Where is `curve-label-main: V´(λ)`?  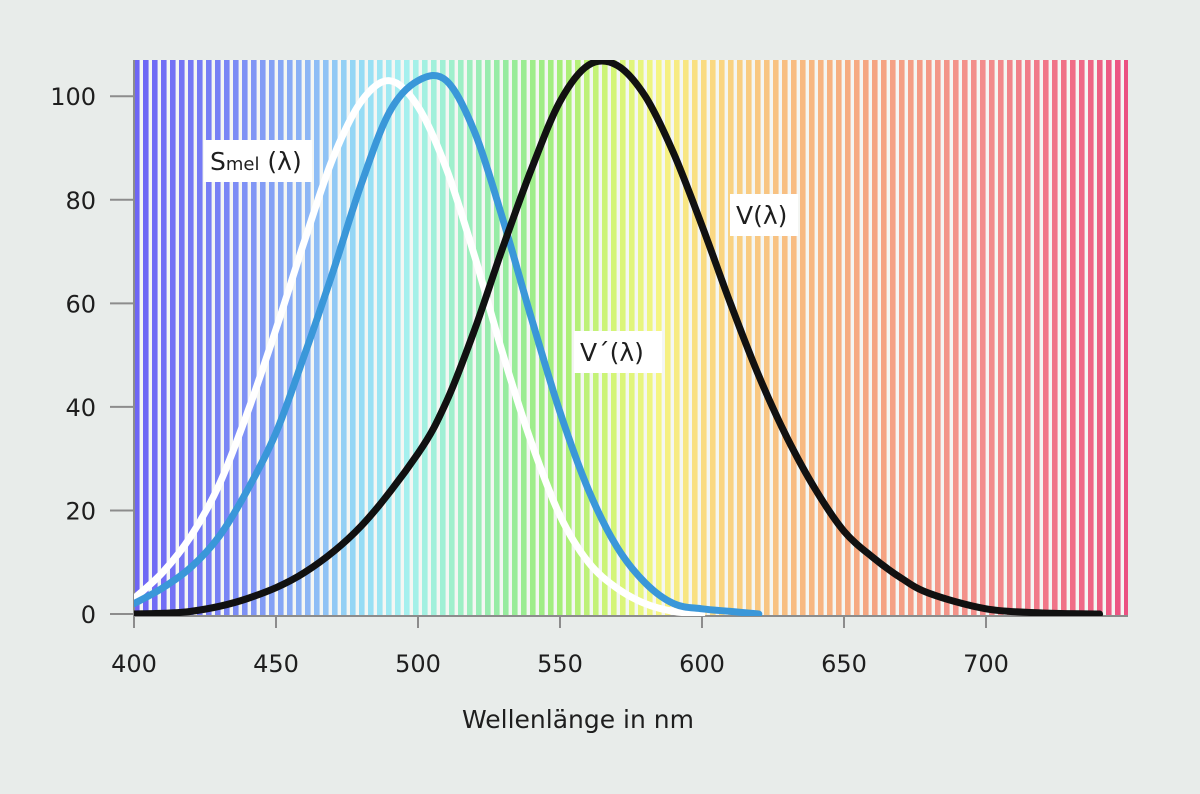
curve-label-main: V´(λ) is located at coordinates (612, 352).